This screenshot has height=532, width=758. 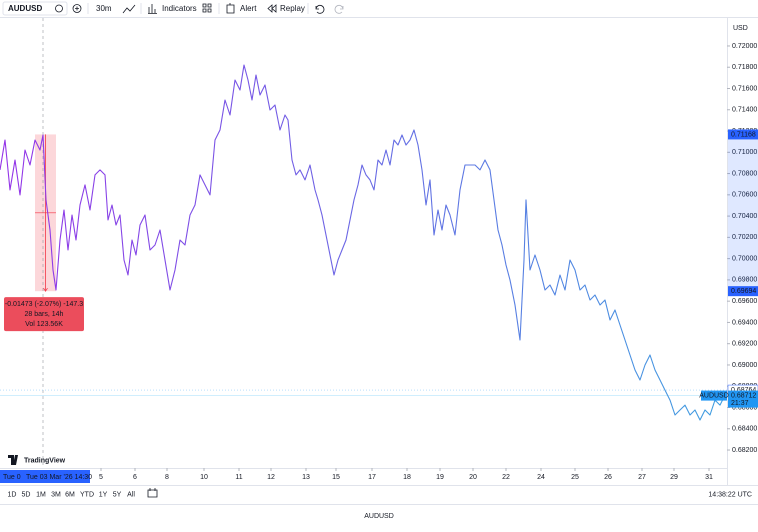 What do you see at coordinates (12, 477) in the screenshot?
I see `crosshair-time-label: Tue 0` at bounding box center [12, 477].